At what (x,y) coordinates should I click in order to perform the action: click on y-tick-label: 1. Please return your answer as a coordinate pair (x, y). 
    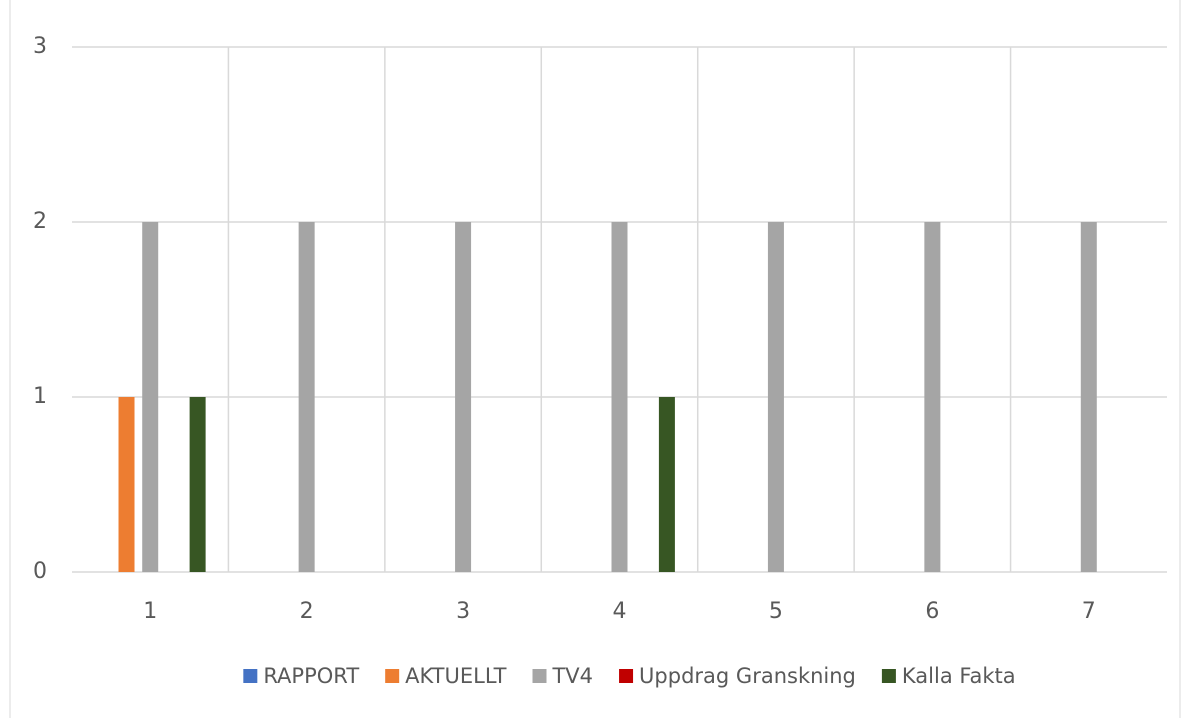
    Looking at the image, I should click on (40, 396).